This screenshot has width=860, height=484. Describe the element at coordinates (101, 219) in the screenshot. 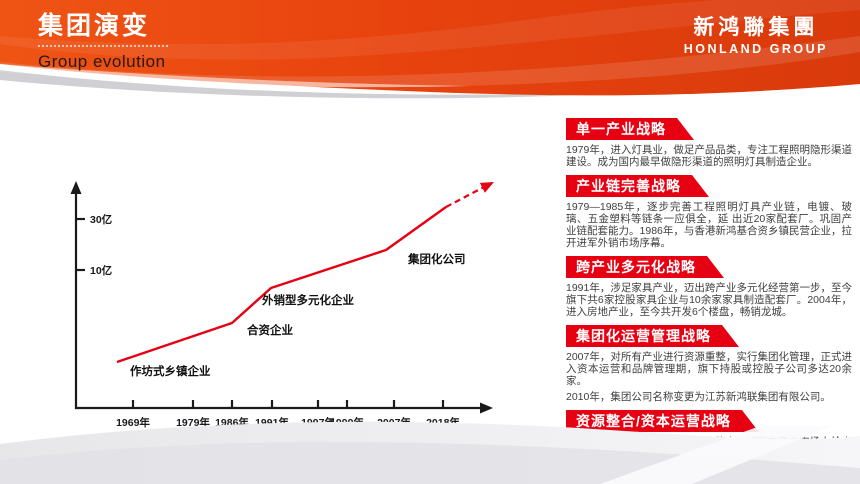

I see `y-tick-label: 30亿` at that location.